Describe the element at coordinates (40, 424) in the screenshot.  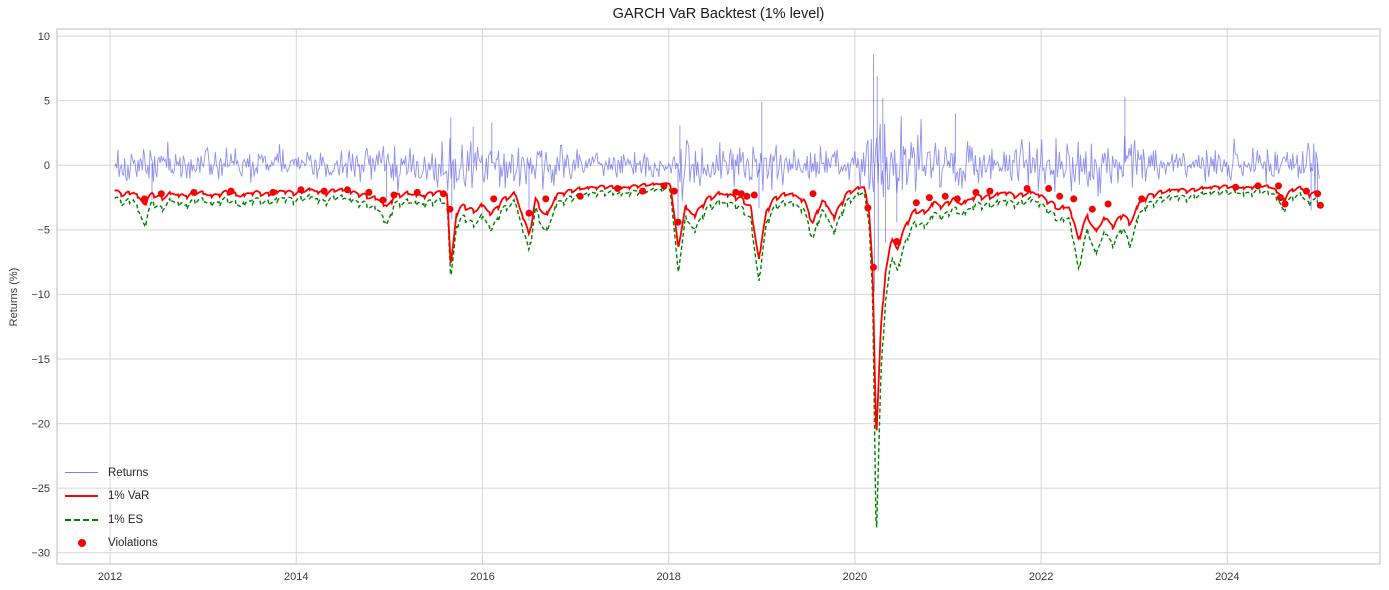
I see `y-tick-label: −20` at that location.